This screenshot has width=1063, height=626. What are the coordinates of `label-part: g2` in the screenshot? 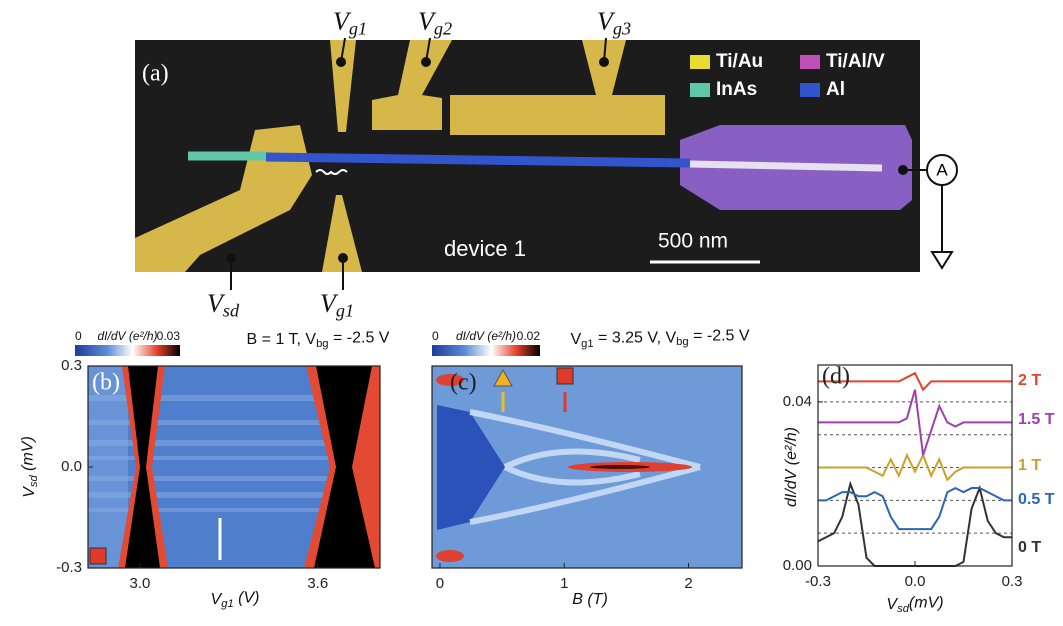 It's located at (443, 29).